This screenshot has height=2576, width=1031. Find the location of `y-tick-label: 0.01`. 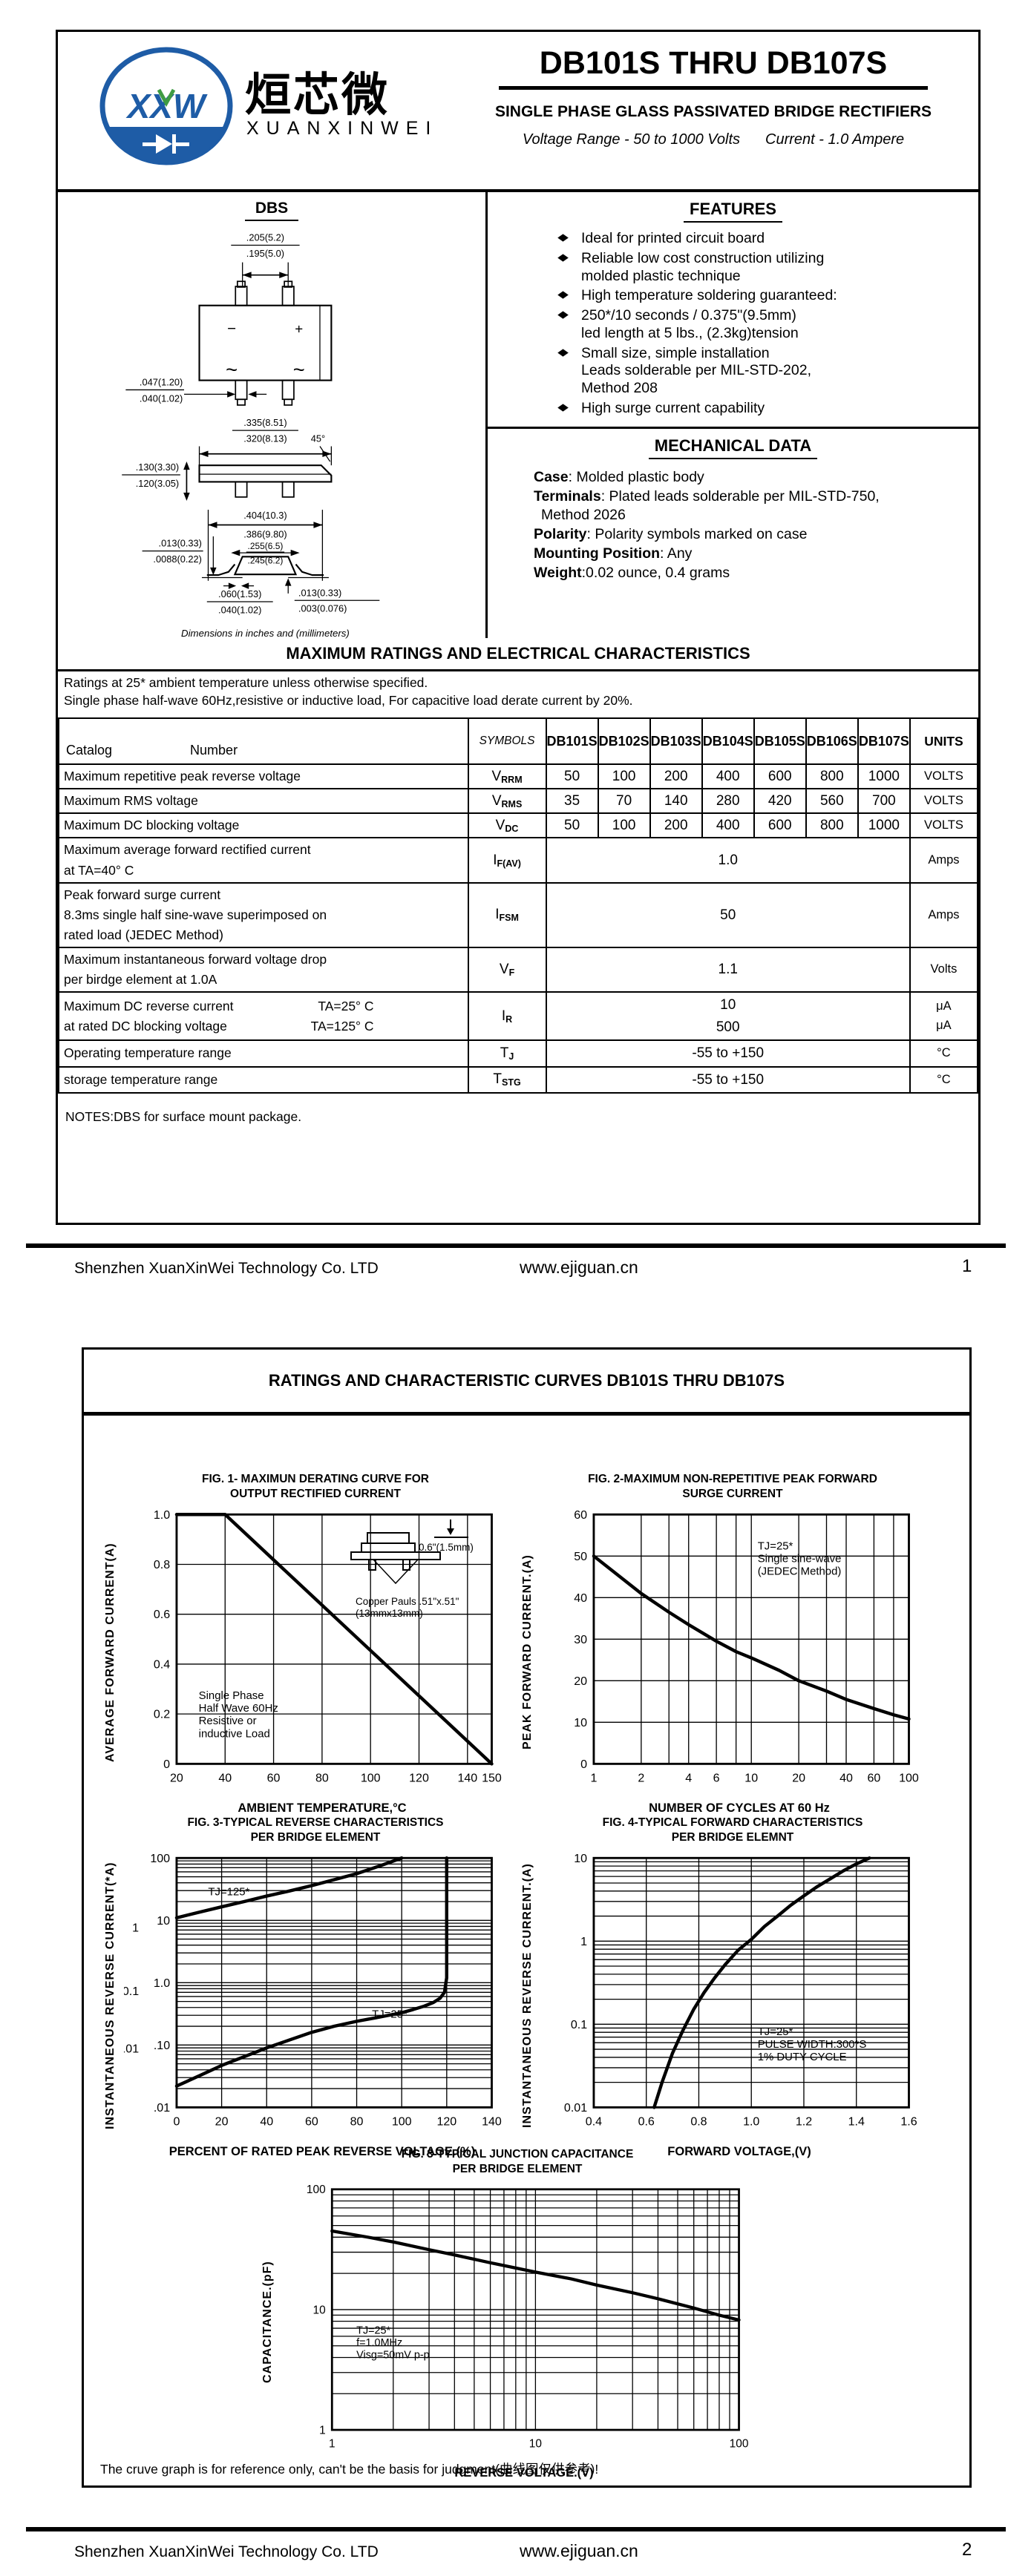

y-tick-label: 0.01 is located at coordinates (575, 2108).